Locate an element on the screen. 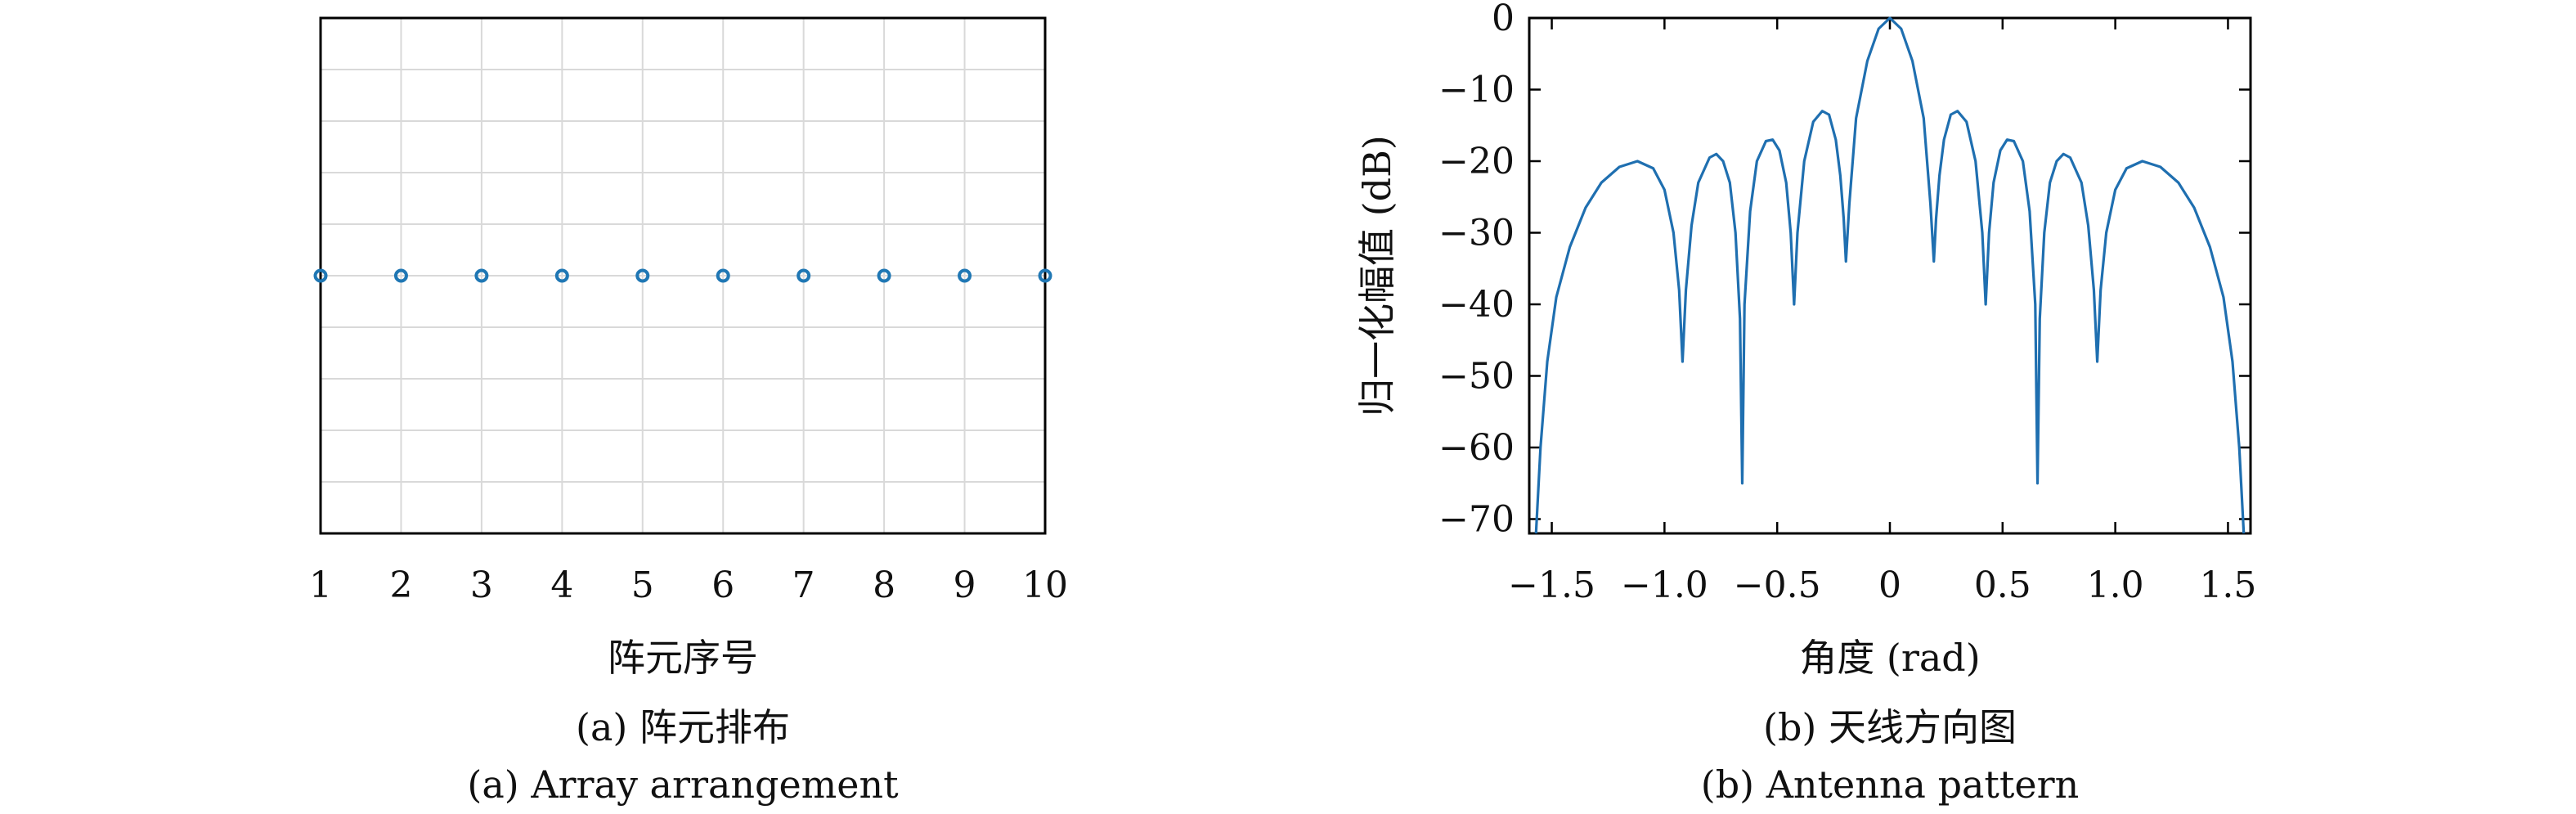 This screenshot has width=2576, height=814. pattern-x-tick-label: 0.5 is located at coordinates (2003, 585).